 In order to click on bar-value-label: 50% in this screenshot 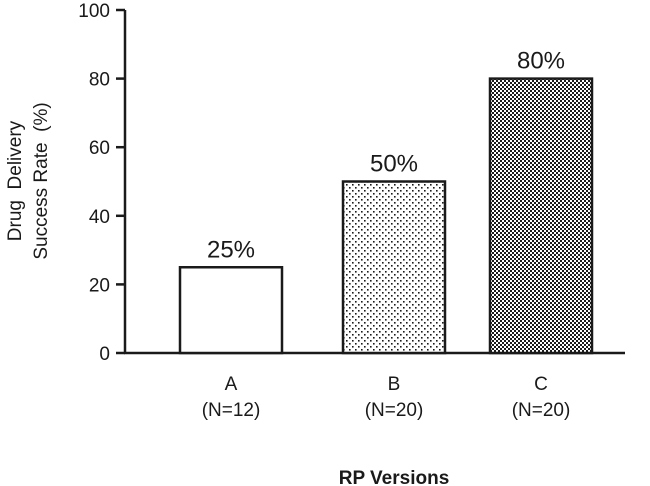, I will do `click(394, 164)`.